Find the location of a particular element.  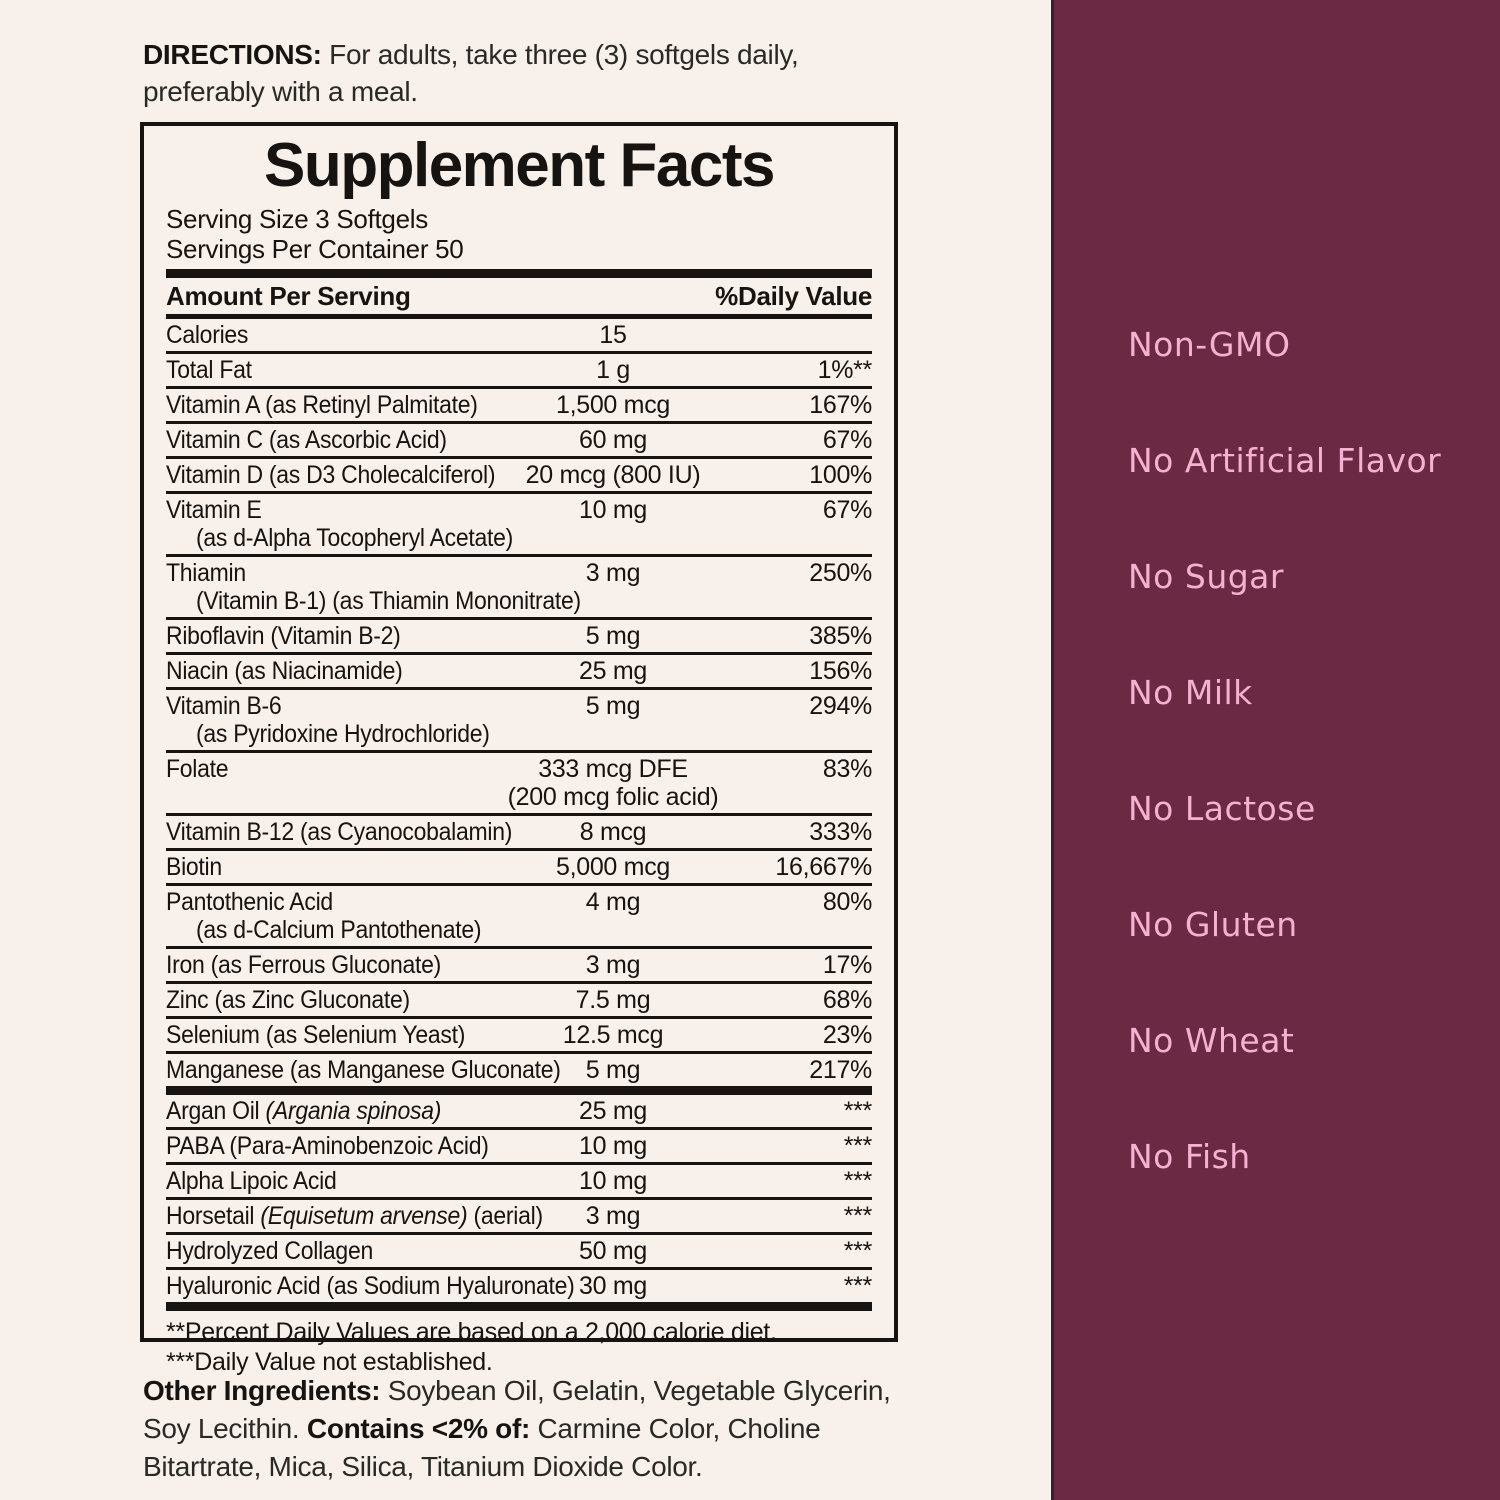

footnote-not-established: ***Daily Value not established. is located at coordinates (329, 1362).